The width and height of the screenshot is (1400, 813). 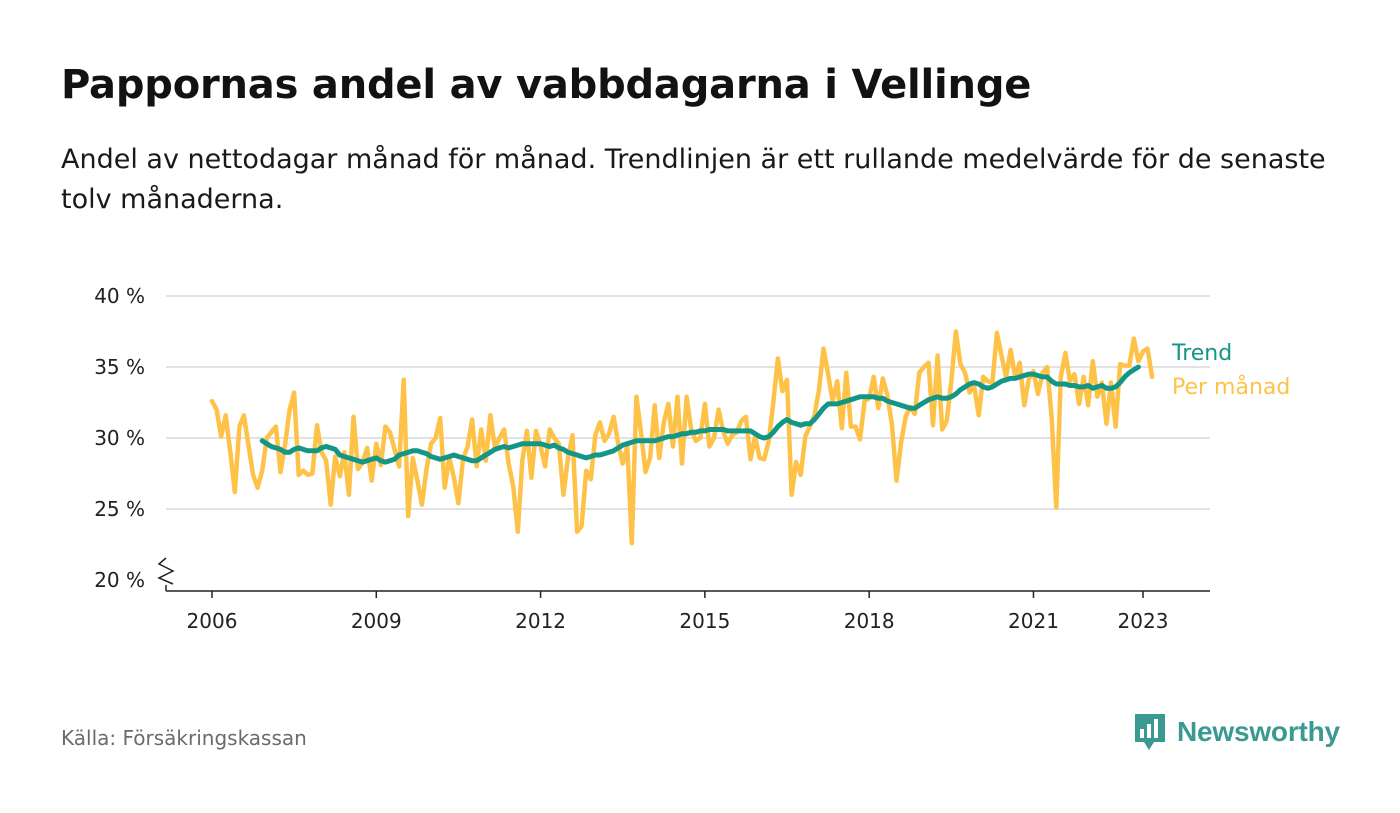 I want to click on y-tick-label: 30 %, so click(x=119, y=438).